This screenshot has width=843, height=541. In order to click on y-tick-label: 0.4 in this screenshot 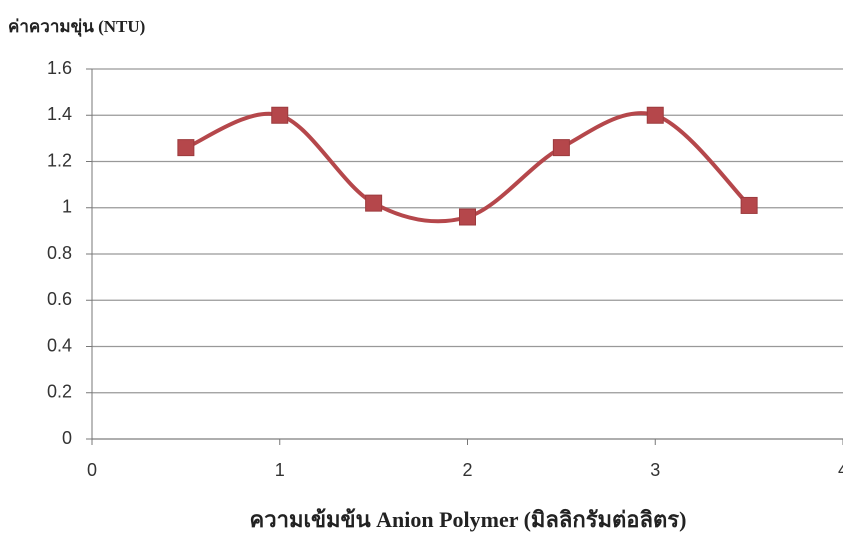, I will do `click(59, 345)`.